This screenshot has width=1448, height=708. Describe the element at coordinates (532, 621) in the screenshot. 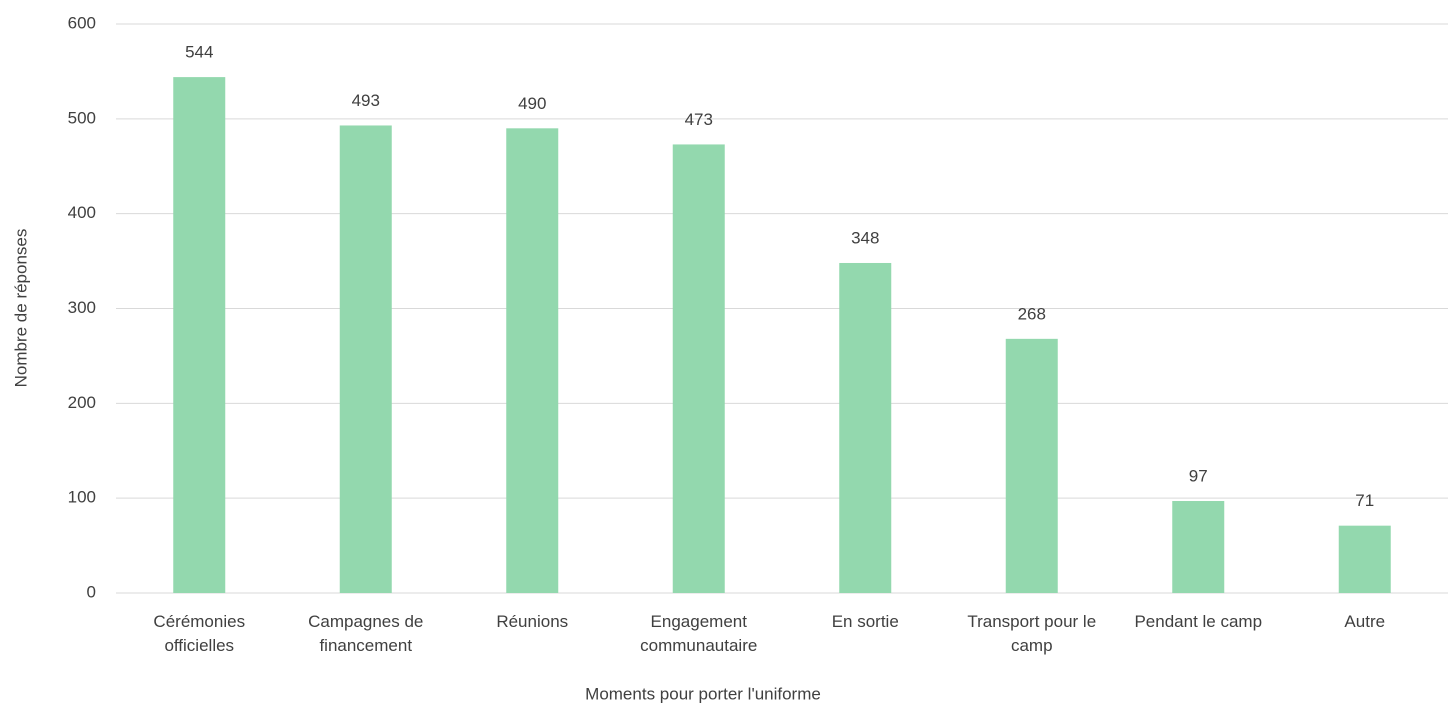

I see `x-tick-label: Réunions` at that location.